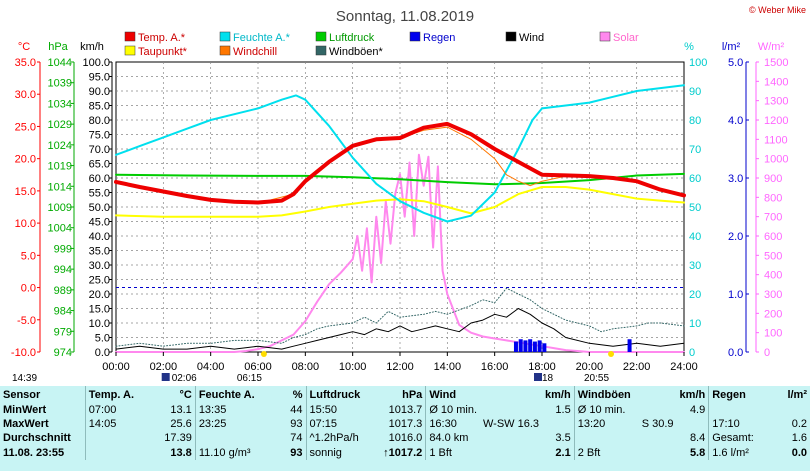 The width and height of the screenshot is (810, 471). I want to click on pressure-tick-label: 984, so click(63, 312).